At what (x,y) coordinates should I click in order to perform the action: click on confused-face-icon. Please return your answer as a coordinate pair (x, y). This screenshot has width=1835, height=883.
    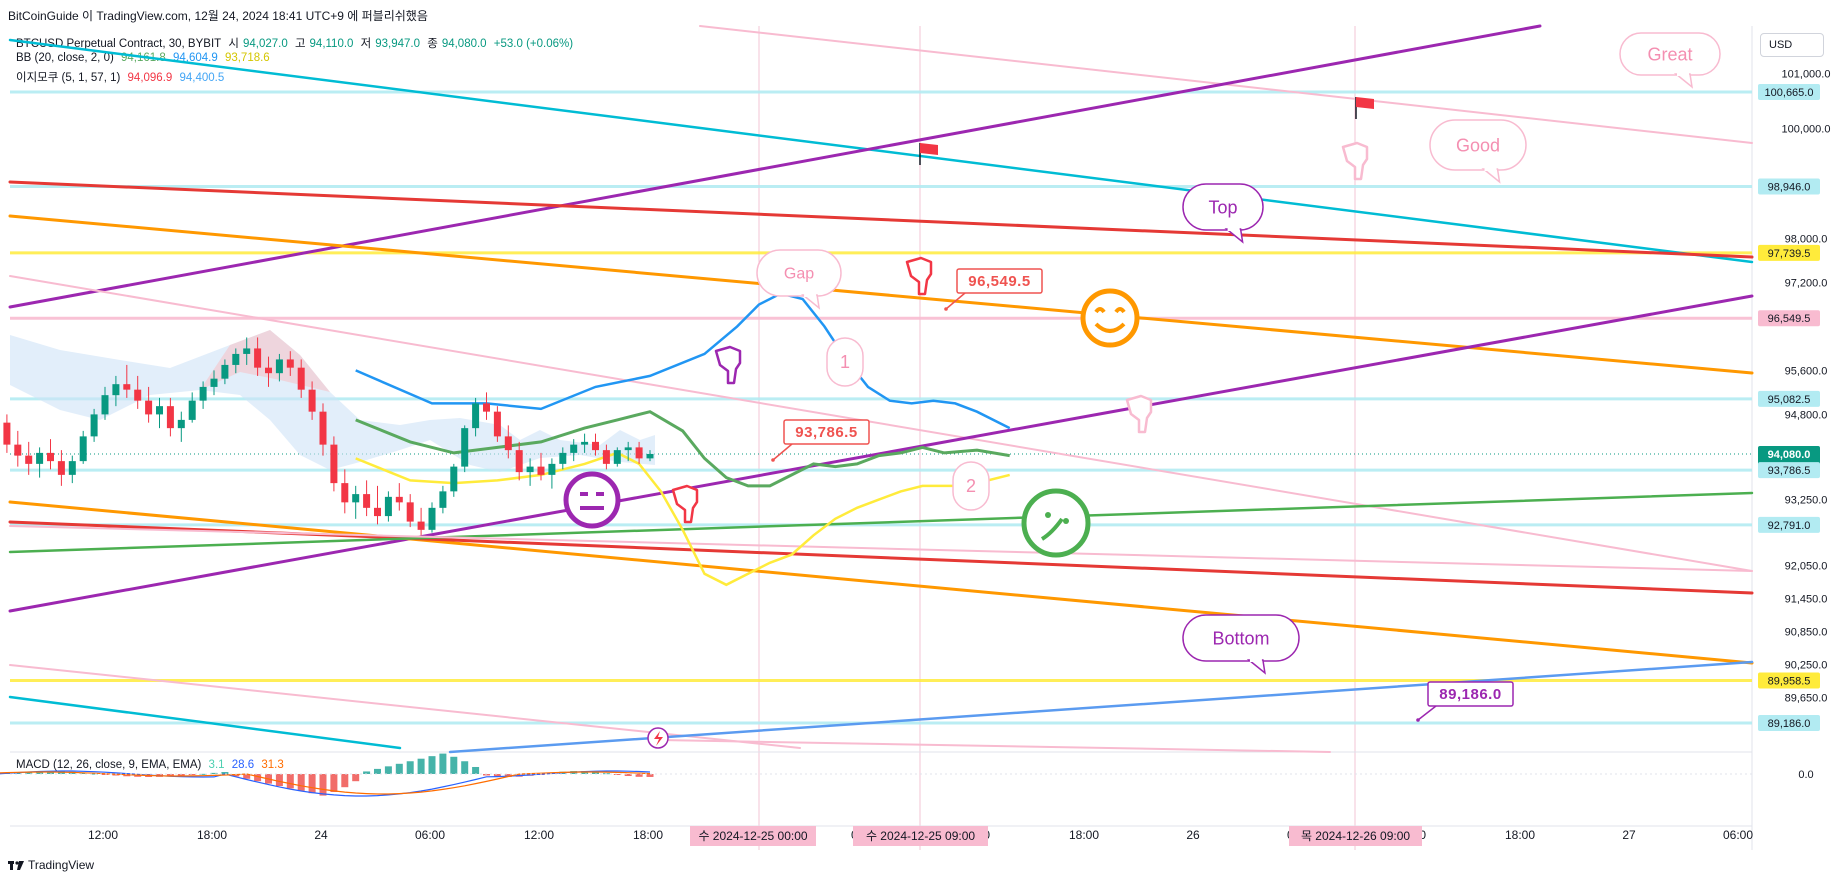
    Looking at the image, I should click on (1056, 523).